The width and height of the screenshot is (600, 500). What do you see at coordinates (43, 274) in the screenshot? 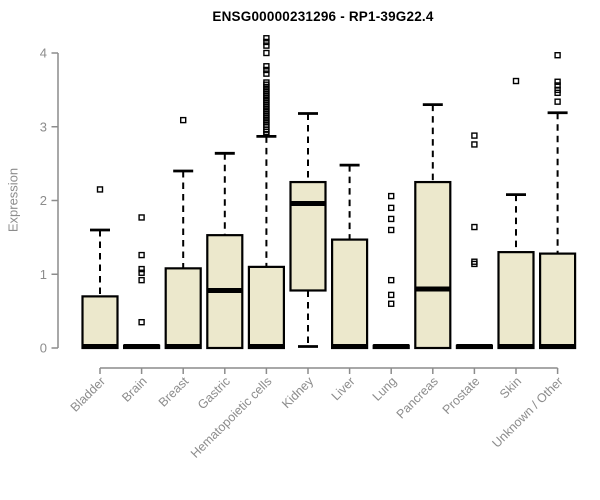
I see `y-tick-label: 1` at bounding box center [43, 274].